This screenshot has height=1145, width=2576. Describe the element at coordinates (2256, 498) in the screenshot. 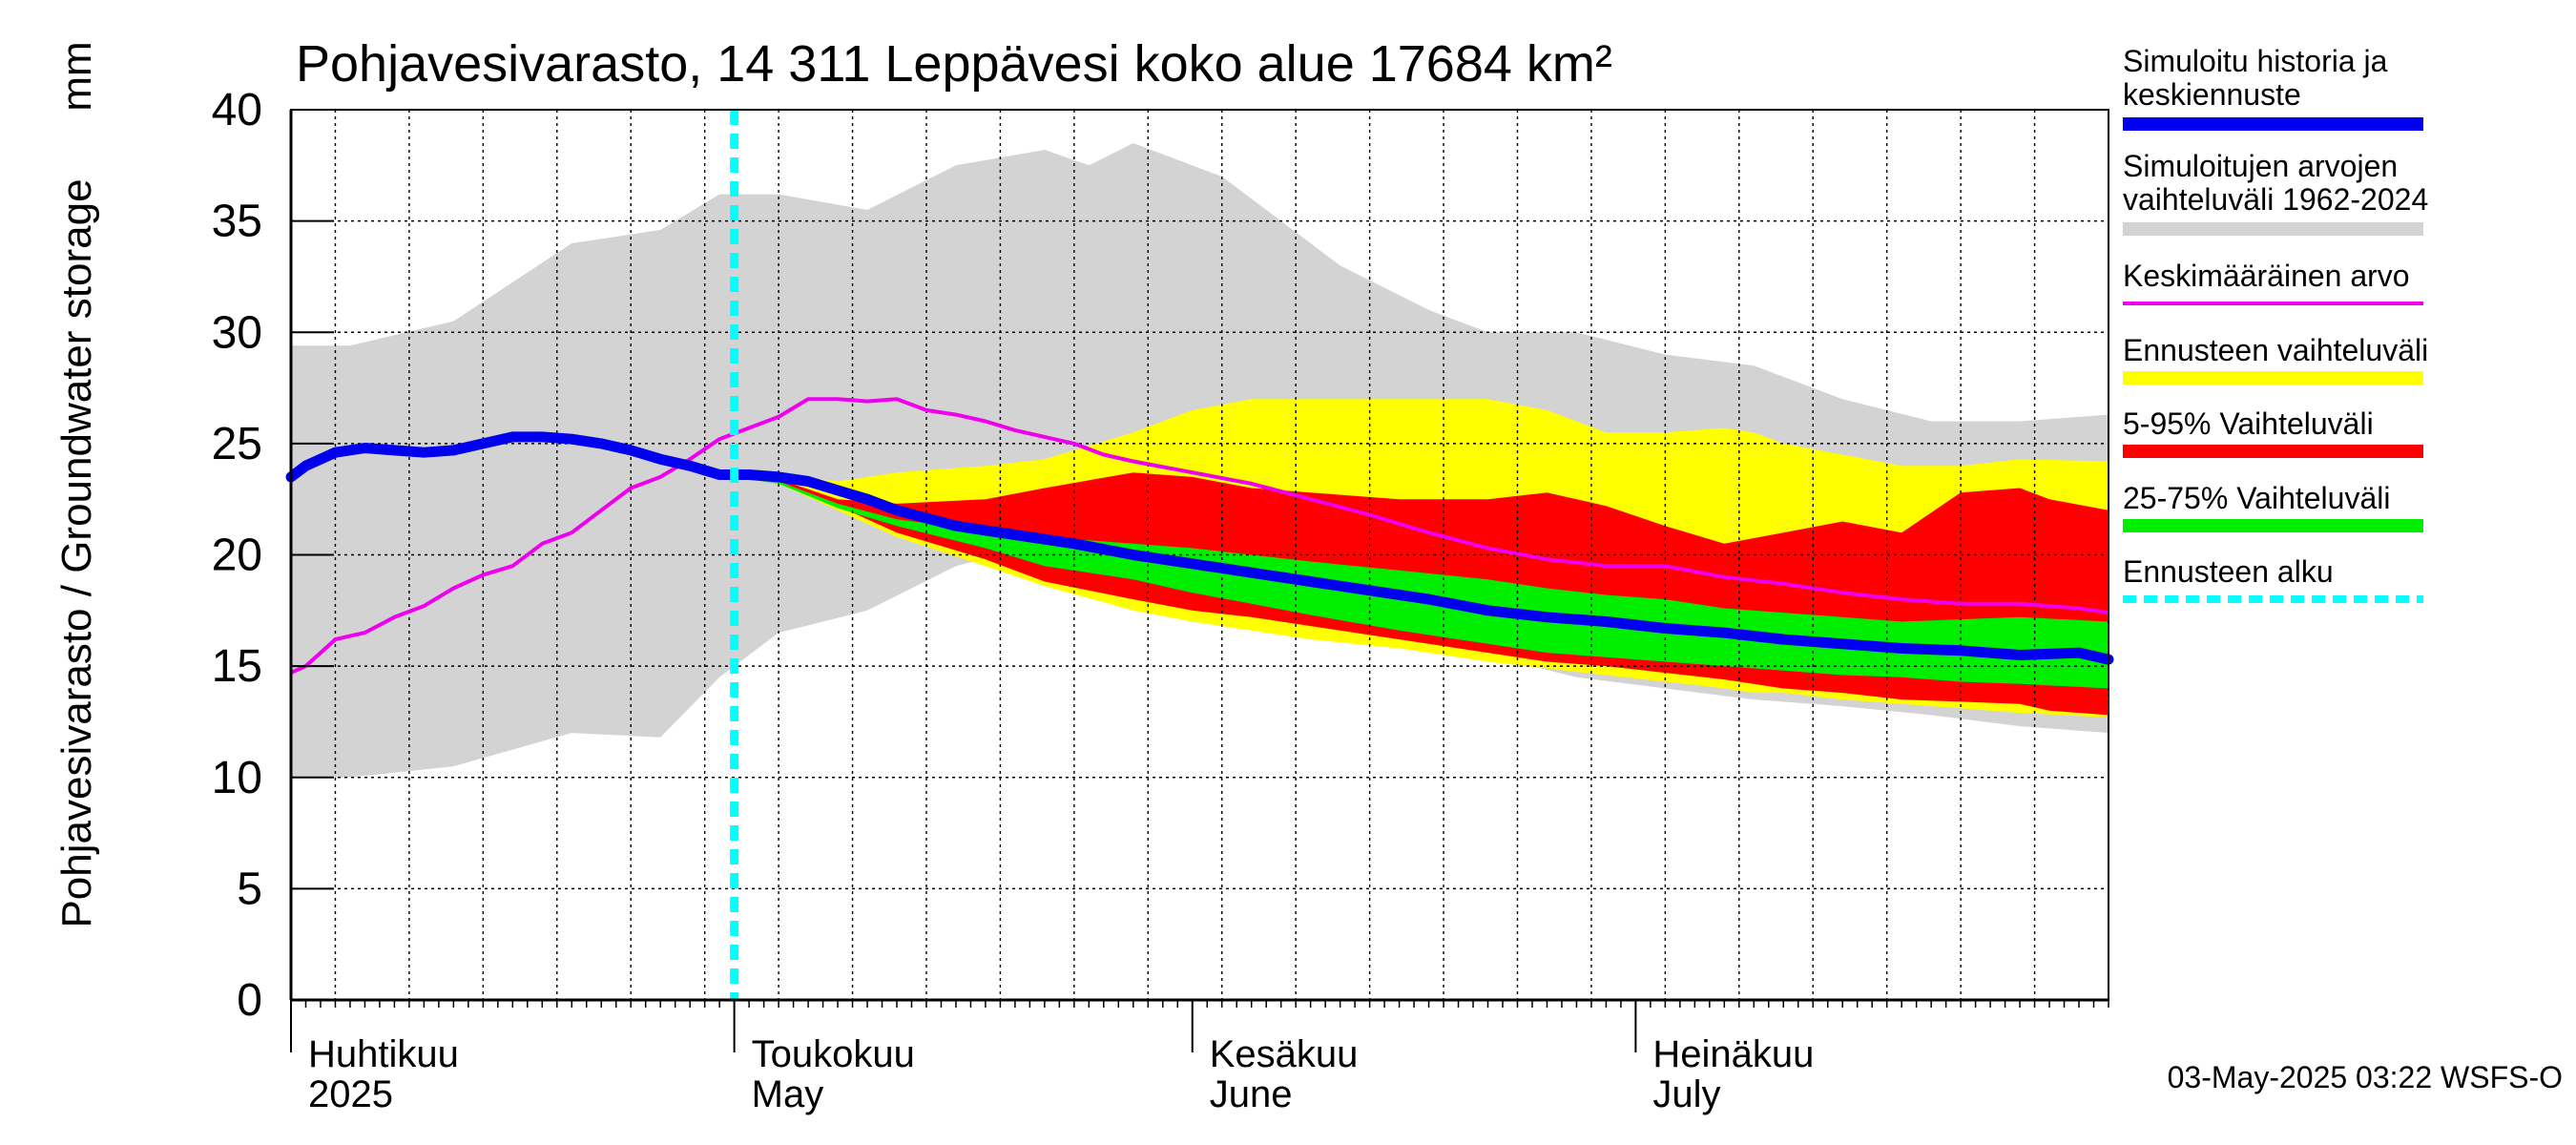

I see `legend-label: 25-75% Vaihteluväli` at that location.